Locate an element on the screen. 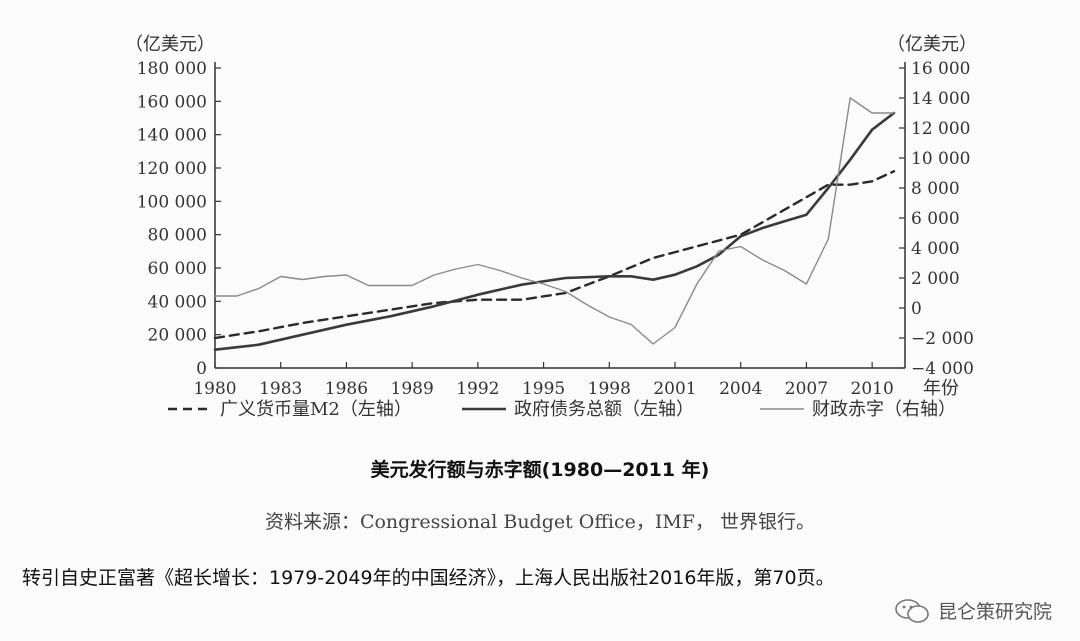 The width and height of the screenshot is (1080, 641). x-tick-label: 1989 is located at coordinates (412, 389).